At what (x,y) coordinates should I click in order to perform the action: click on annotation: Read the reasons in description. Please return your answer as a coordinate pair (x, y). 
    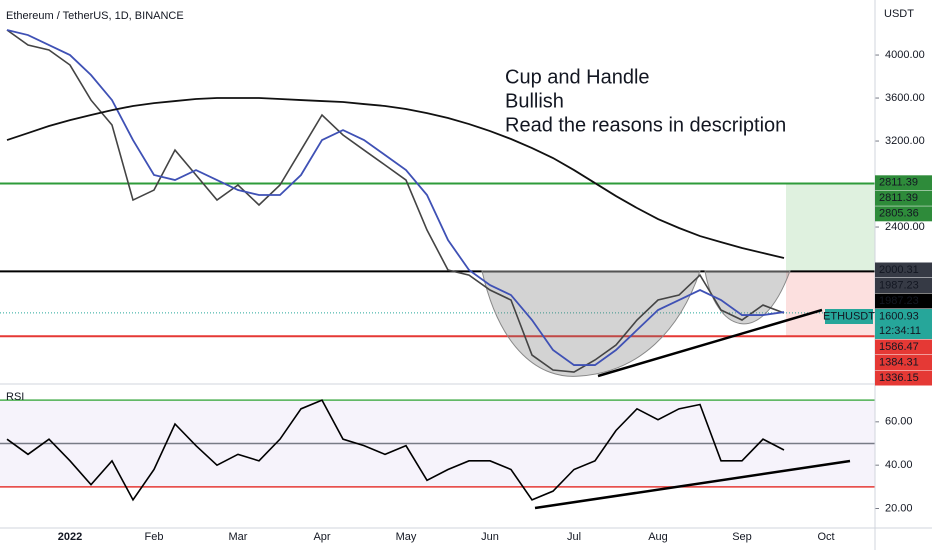
    Looking at the image, I should click on (645, 125).